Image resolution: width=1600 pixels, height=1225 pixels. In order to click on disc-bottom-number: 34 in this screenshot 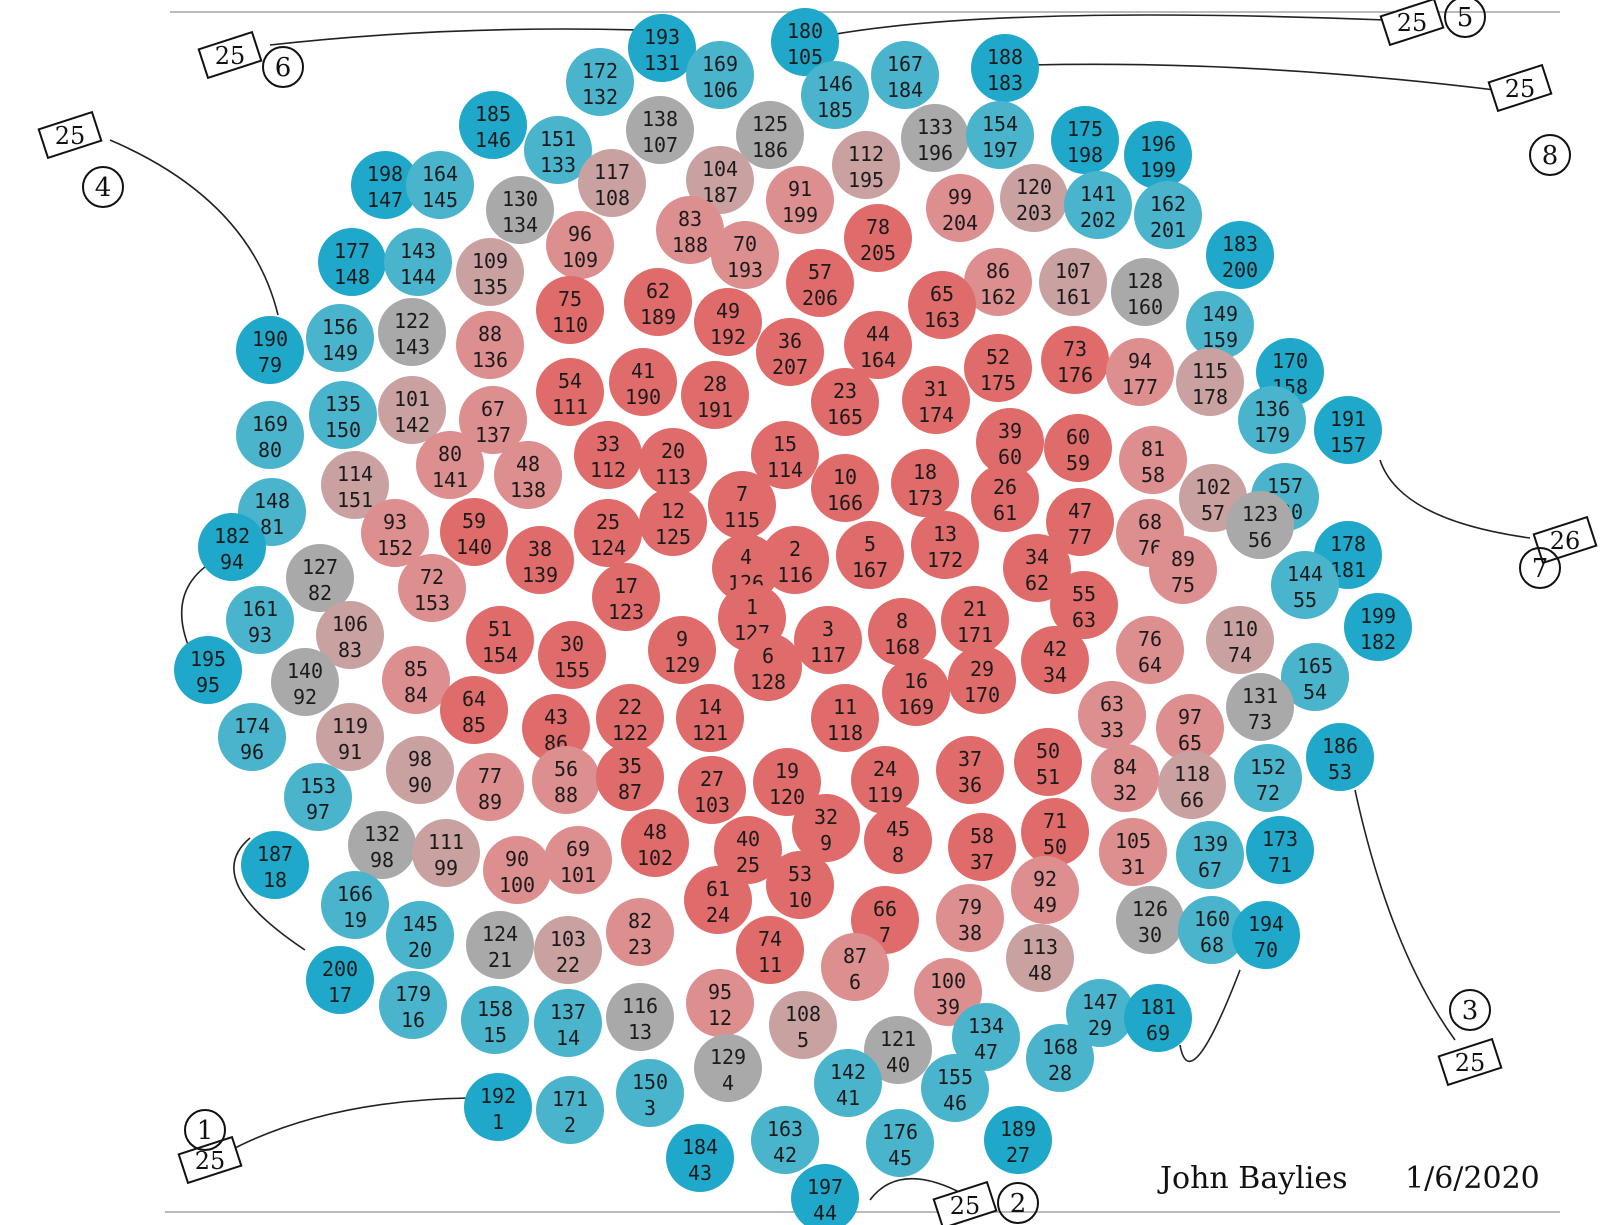, I will do `click(1055, 675)`.